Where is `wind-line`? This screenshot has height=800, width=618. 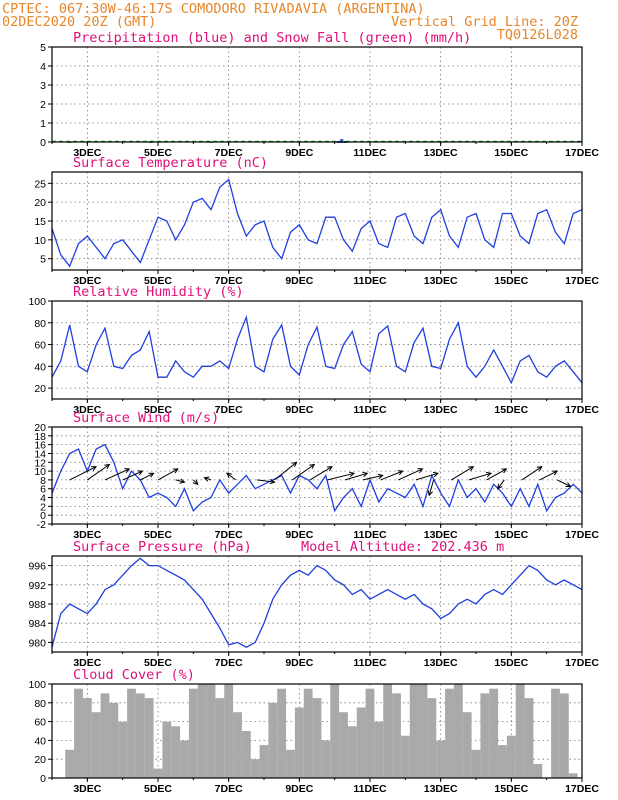
wind-line is located at coordinates (317, 478).